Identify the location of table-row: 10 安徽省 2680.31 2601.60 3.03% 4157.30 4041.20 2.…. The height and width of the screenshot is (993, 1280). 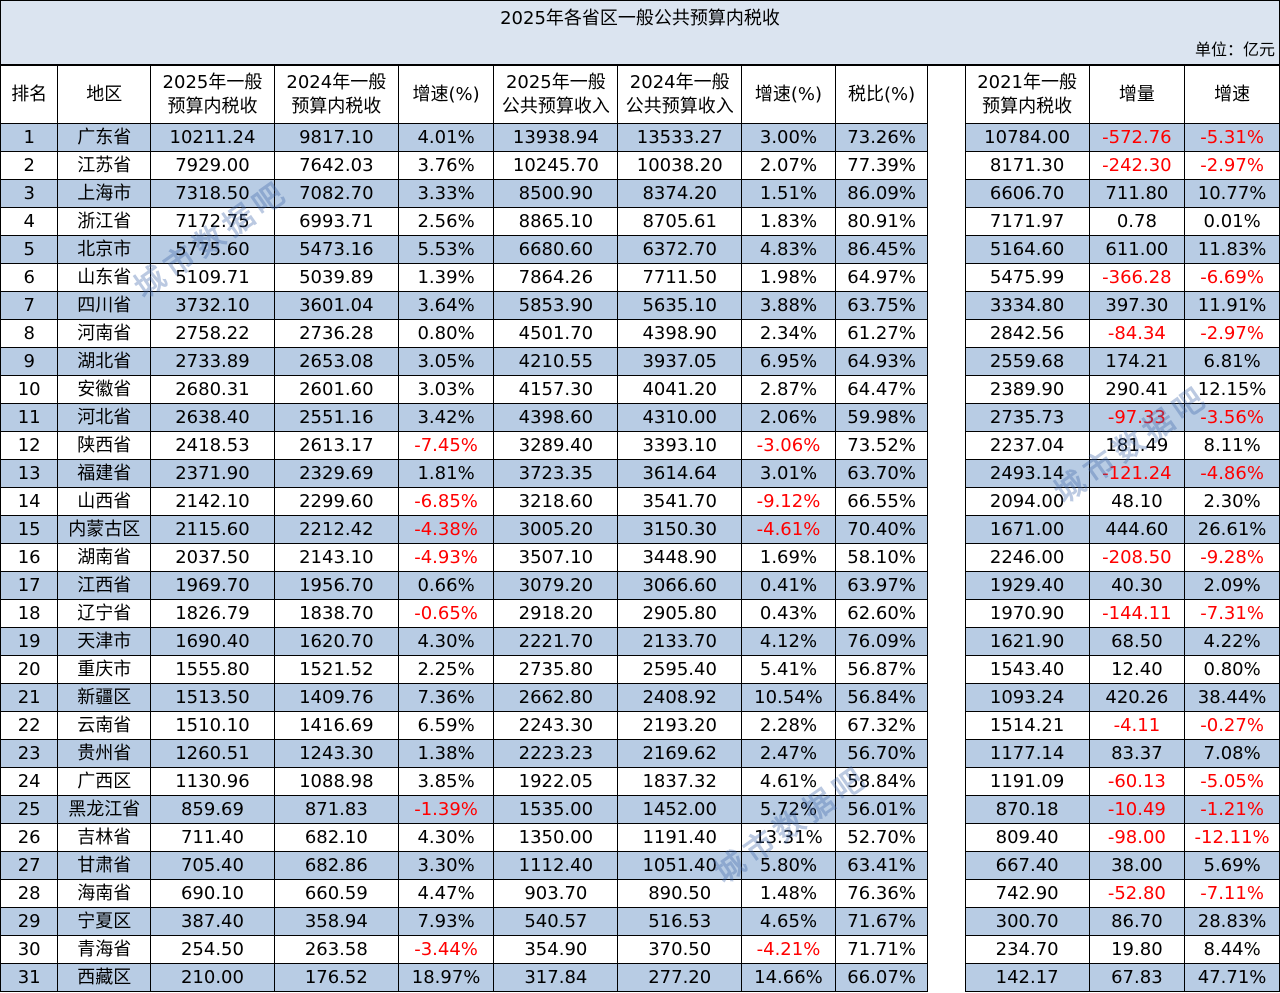
(640, 389).